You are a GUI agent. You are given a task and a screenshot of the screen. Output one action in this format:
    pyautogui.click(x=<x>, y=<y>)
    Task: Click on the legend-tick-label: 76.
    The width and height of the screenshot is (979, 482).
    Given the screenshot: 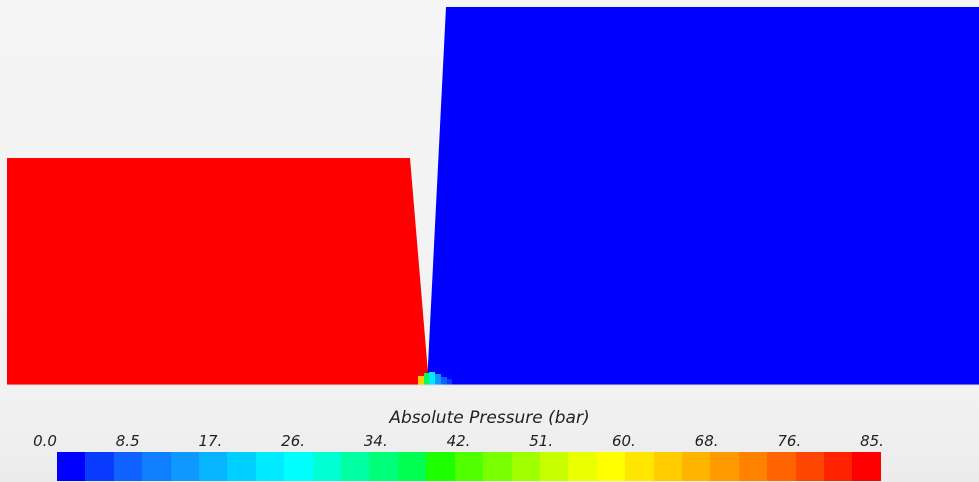 What is the action you would take?
    pyautogui.click(x=789, y=441)
    